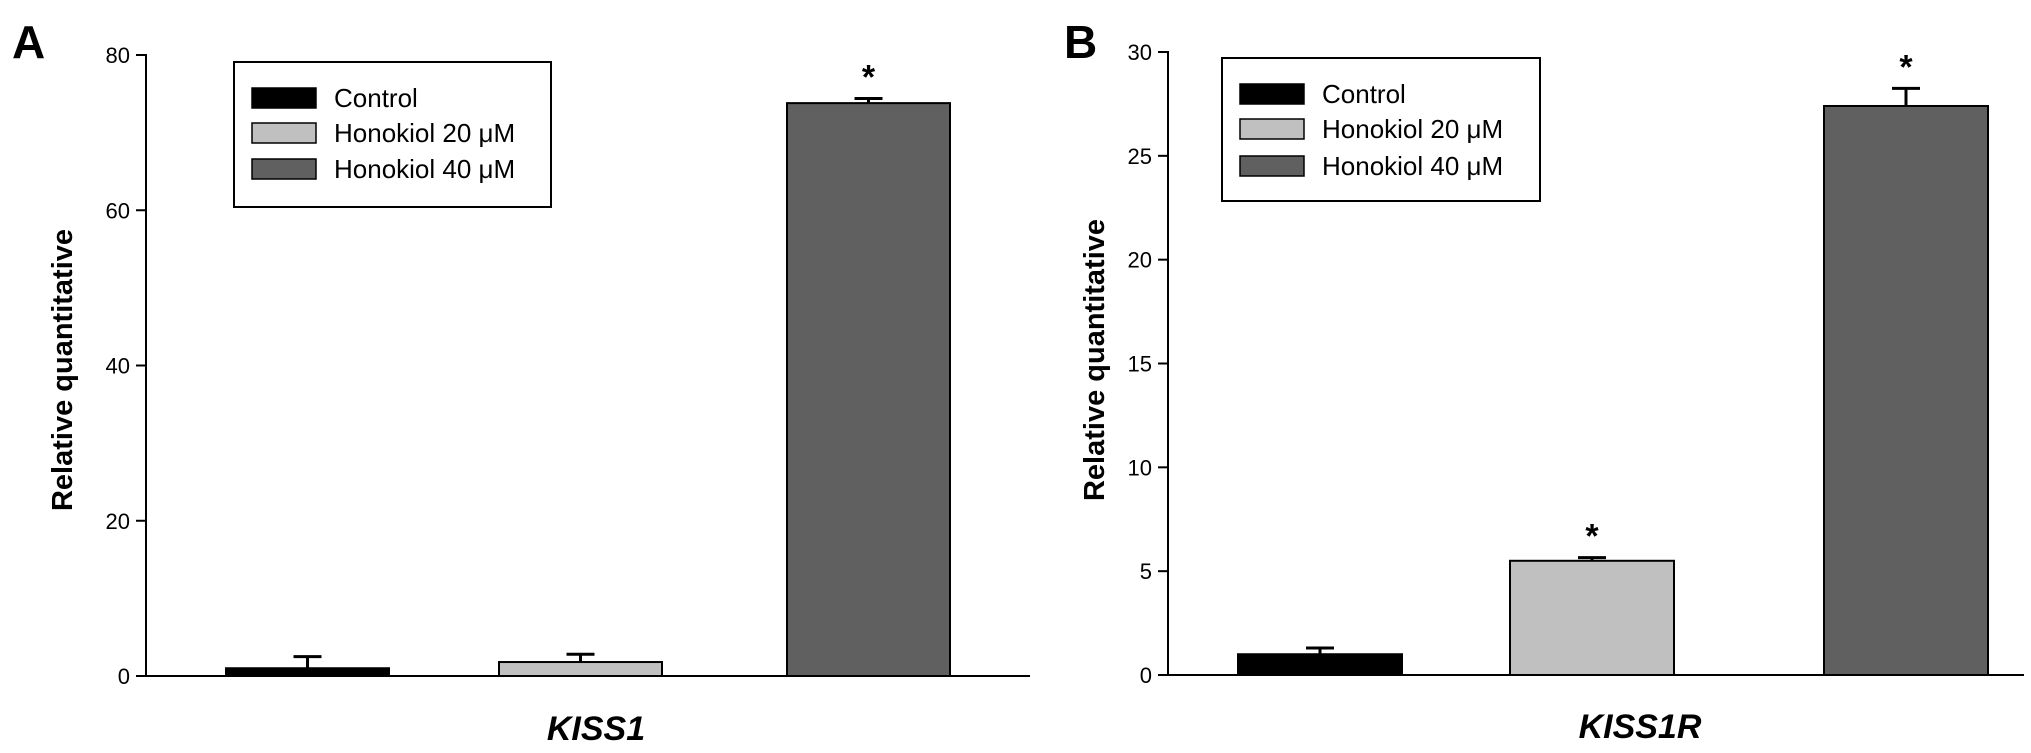 The image size is (2031, 753). I want to click on y-axis-ticks: 0 5 10 15 20 25 30, so click(1148, 364).